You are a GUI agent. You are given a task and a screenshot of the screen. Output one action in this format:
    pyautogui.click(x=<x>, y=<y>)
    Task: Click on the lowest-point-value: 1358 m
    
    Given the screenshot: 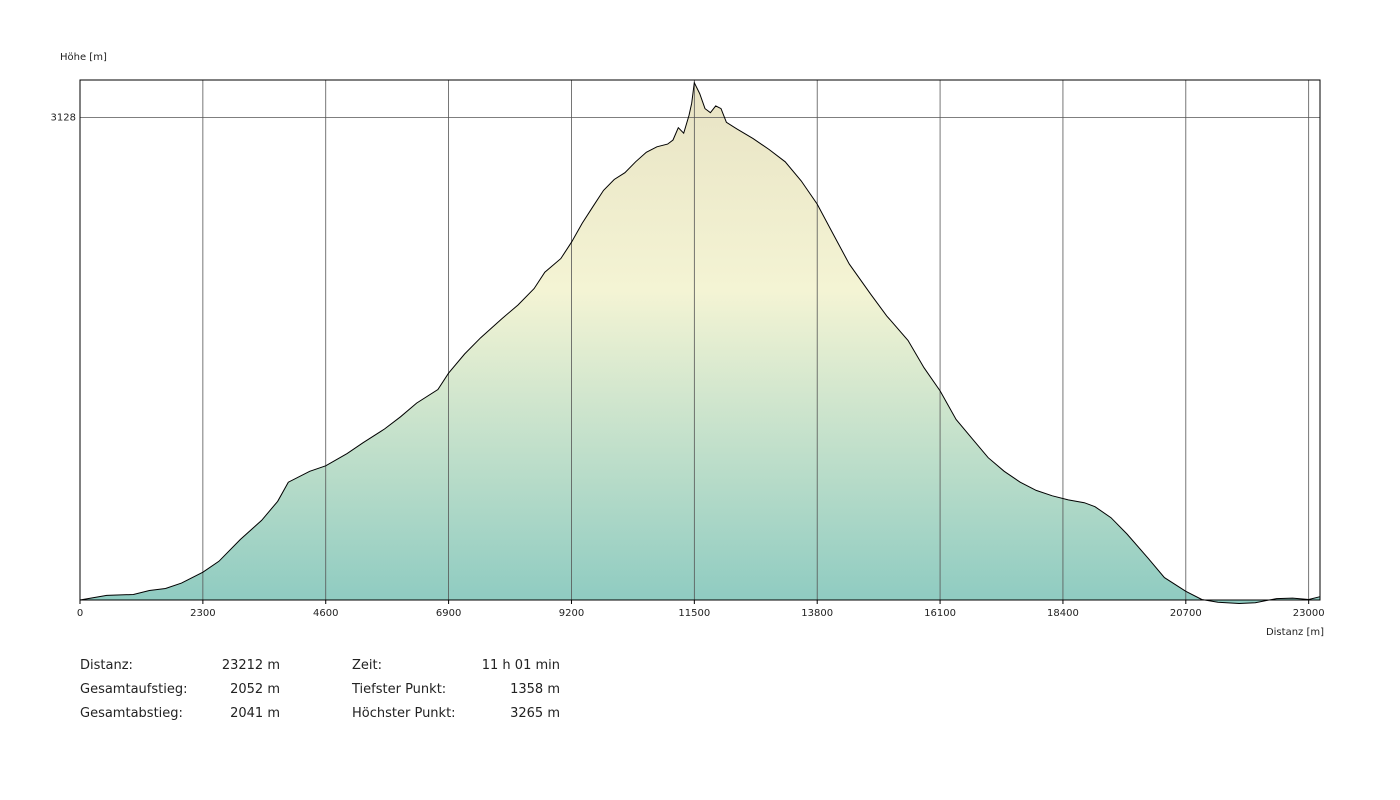 What is the action you would take?
    pyautogui.click(x=535, y=689)
    